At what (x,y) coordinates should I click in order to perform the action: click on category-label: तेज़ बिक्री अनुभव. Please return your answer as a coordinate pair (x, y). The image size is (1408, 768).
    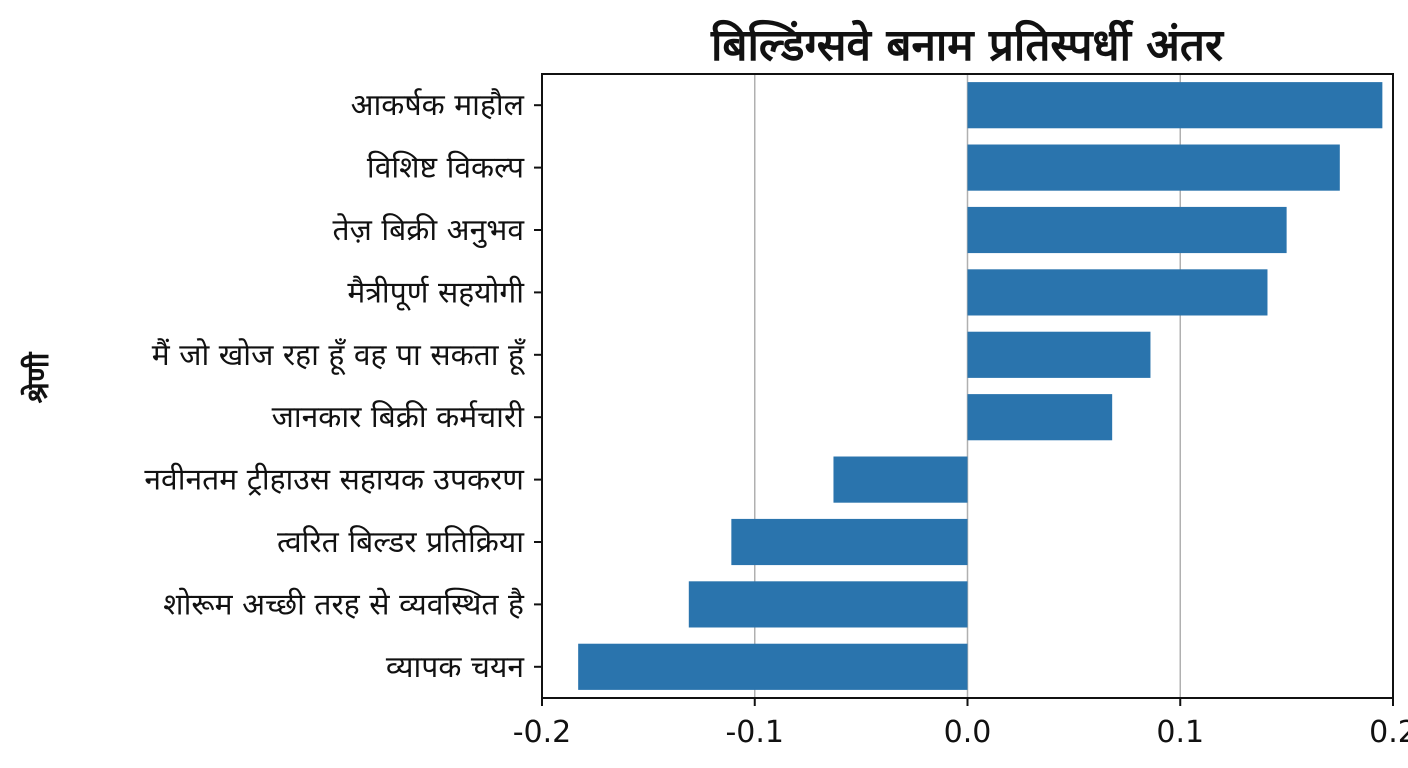
    Looking at the image, I should click on (429, 231).